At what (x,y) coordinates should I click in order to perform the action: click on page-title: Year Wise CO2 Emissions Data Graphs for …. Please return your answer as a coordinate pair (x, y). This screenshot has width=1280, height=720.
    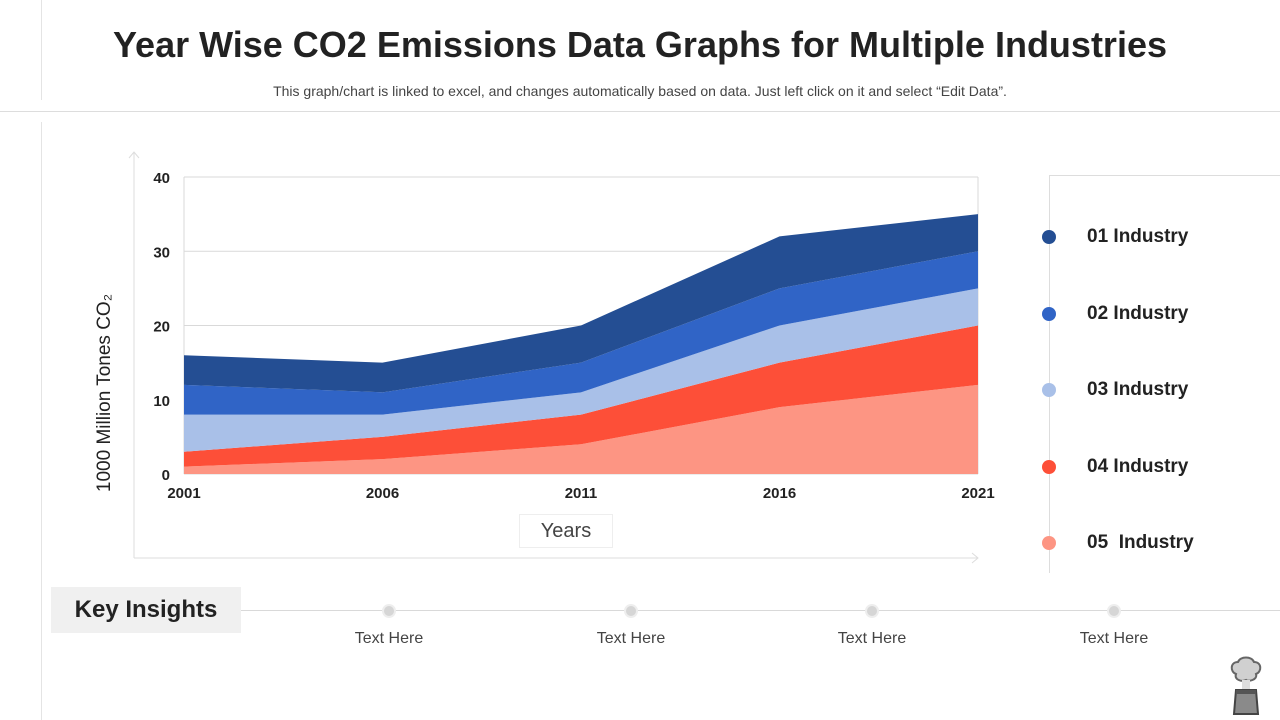
    Looking at the image, I should click on (640, 44).